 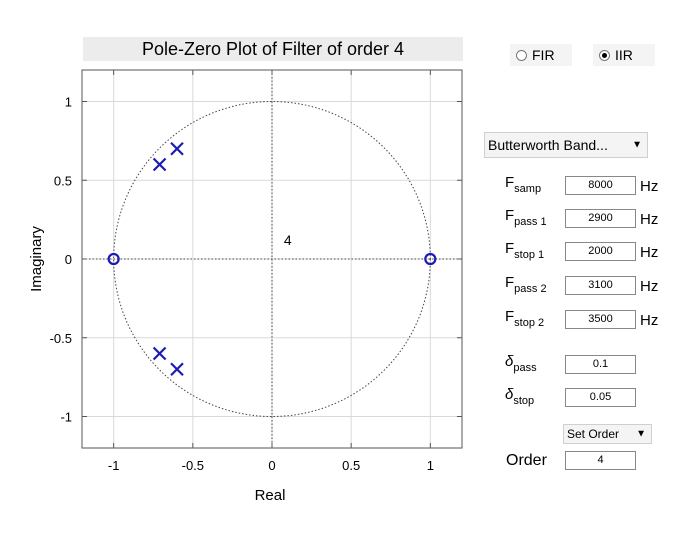 What do you see at coordinates (525, 368) in the screenshot?
I see `param-subscript: pass` at bounding box center [525, 368].